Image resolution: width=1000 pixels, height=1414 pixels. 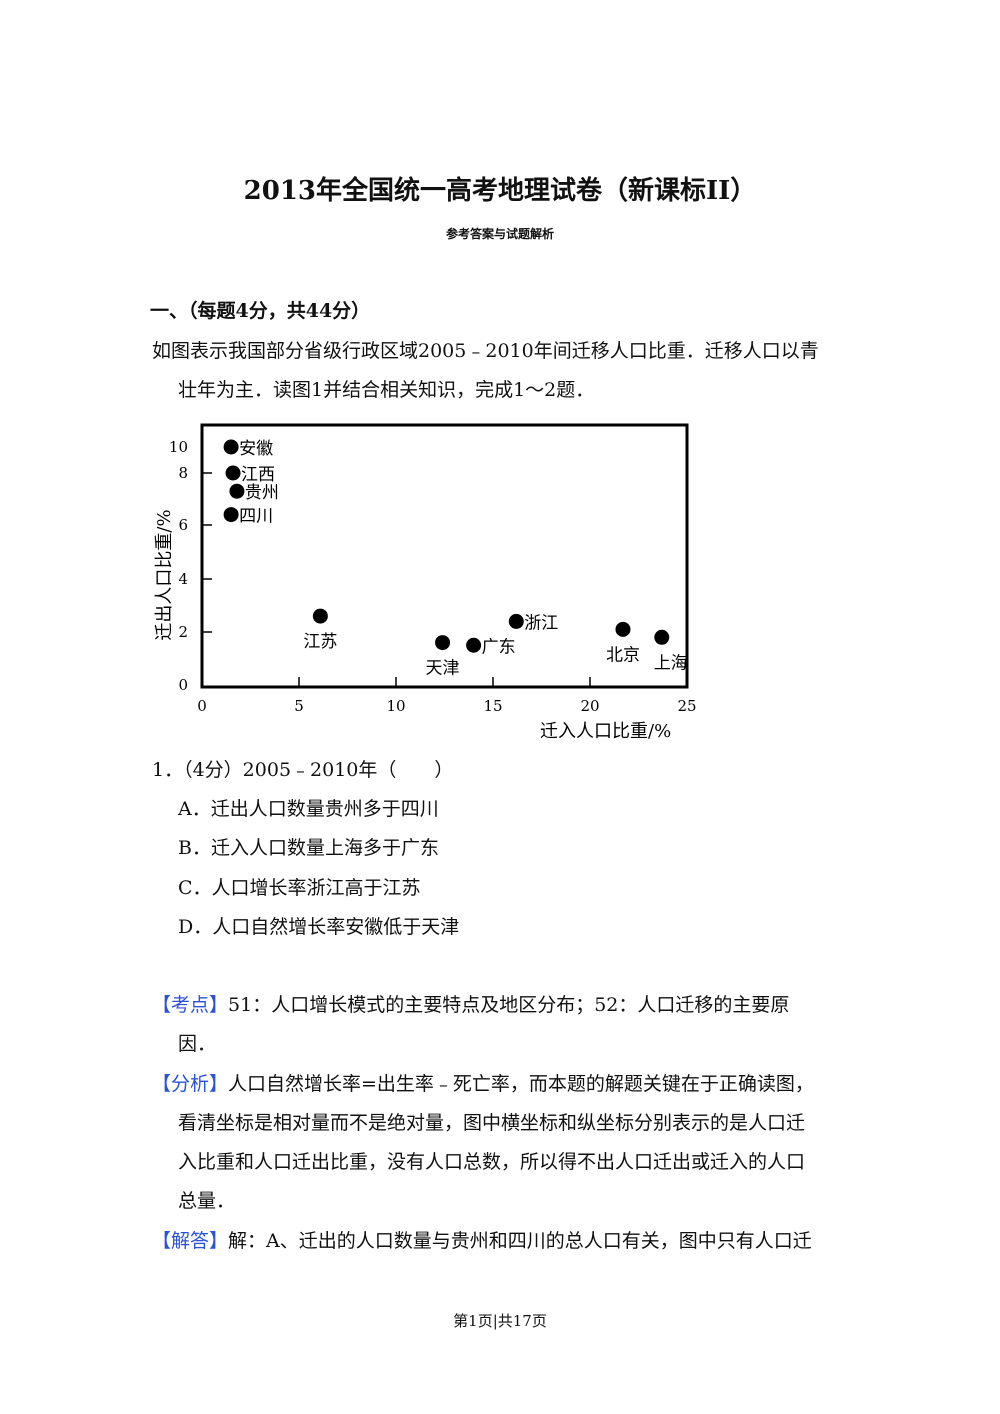 I want to click on option-b: B．迁入人口数量上海多于广东, so click(x=308, y=848).